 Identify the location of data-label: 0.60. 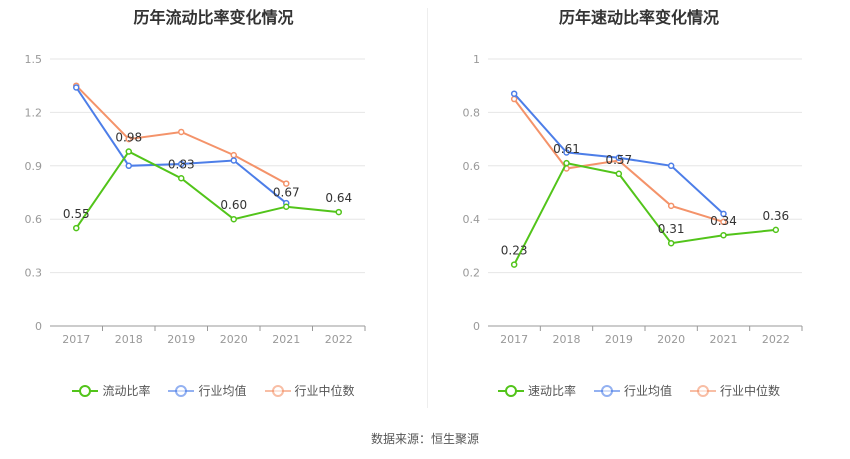
(233, 205).